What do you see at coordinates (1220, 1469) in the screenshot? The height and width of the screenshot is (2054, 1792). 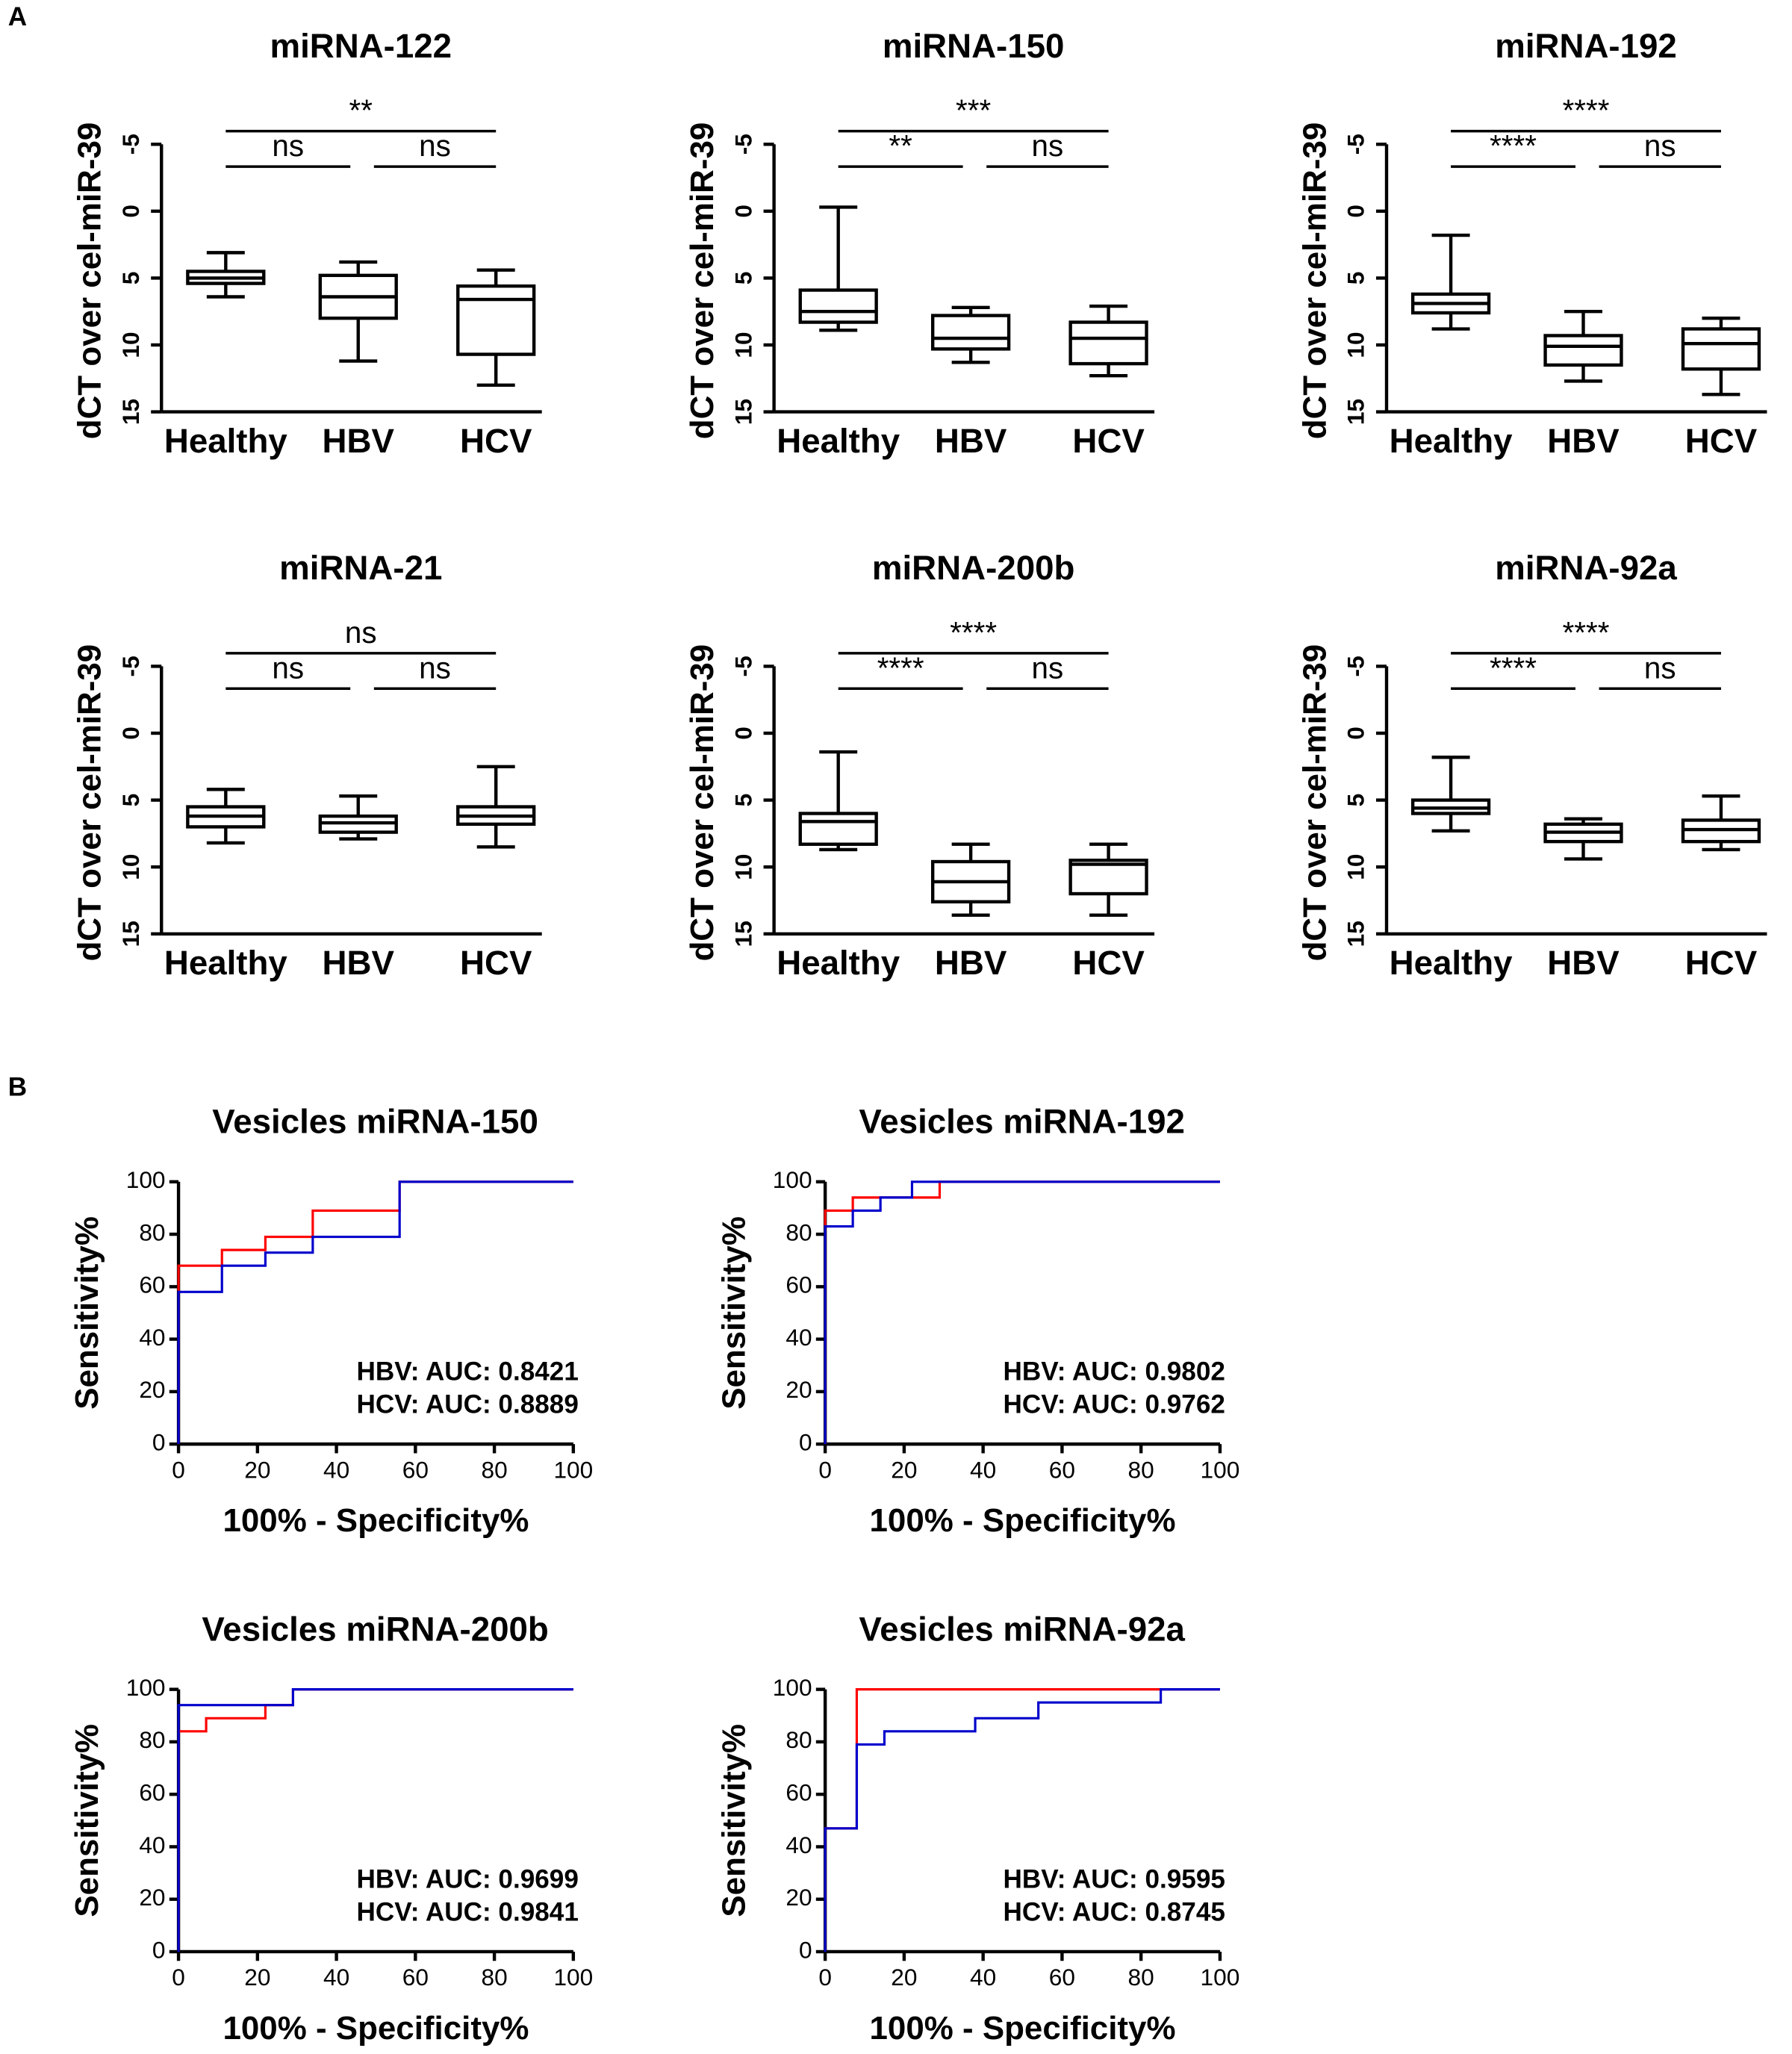 I see `x-tick-label: 100` at bounding box center [1220, 1469].